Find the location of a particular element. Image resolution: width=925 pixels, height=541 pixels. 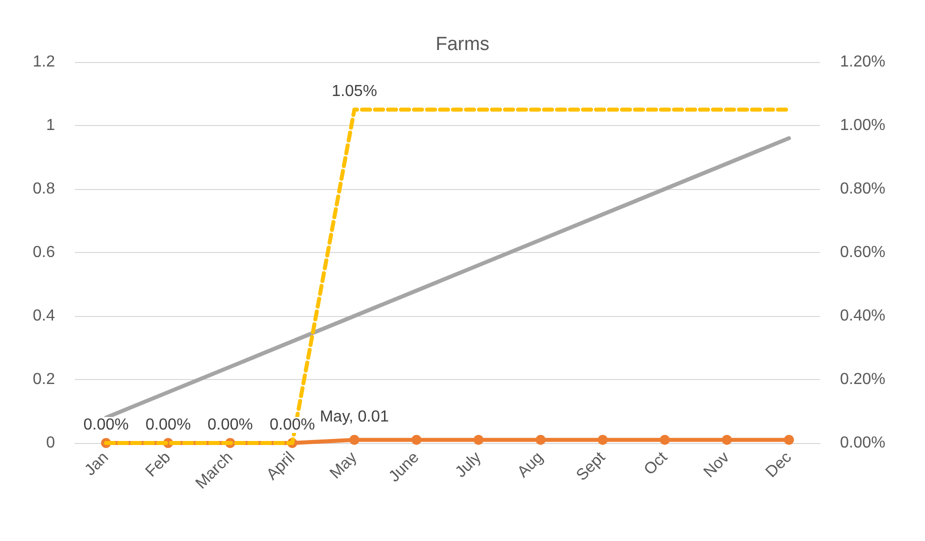

x-tick-label: Aug is located at coordinates (530, 465).